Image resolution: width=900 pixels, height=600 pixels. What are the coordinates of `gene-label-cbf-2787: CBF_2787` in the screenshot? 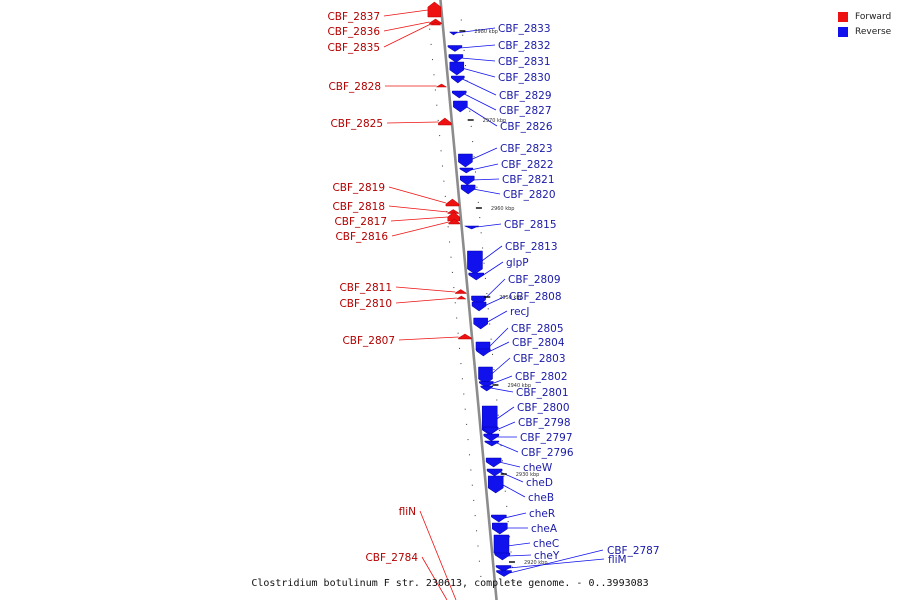 It's located at (633, 551).